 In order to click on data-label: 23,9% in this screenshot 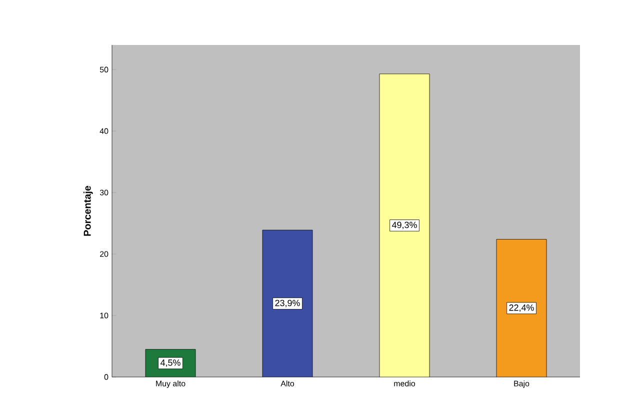, I will do `click(287, 304)`.